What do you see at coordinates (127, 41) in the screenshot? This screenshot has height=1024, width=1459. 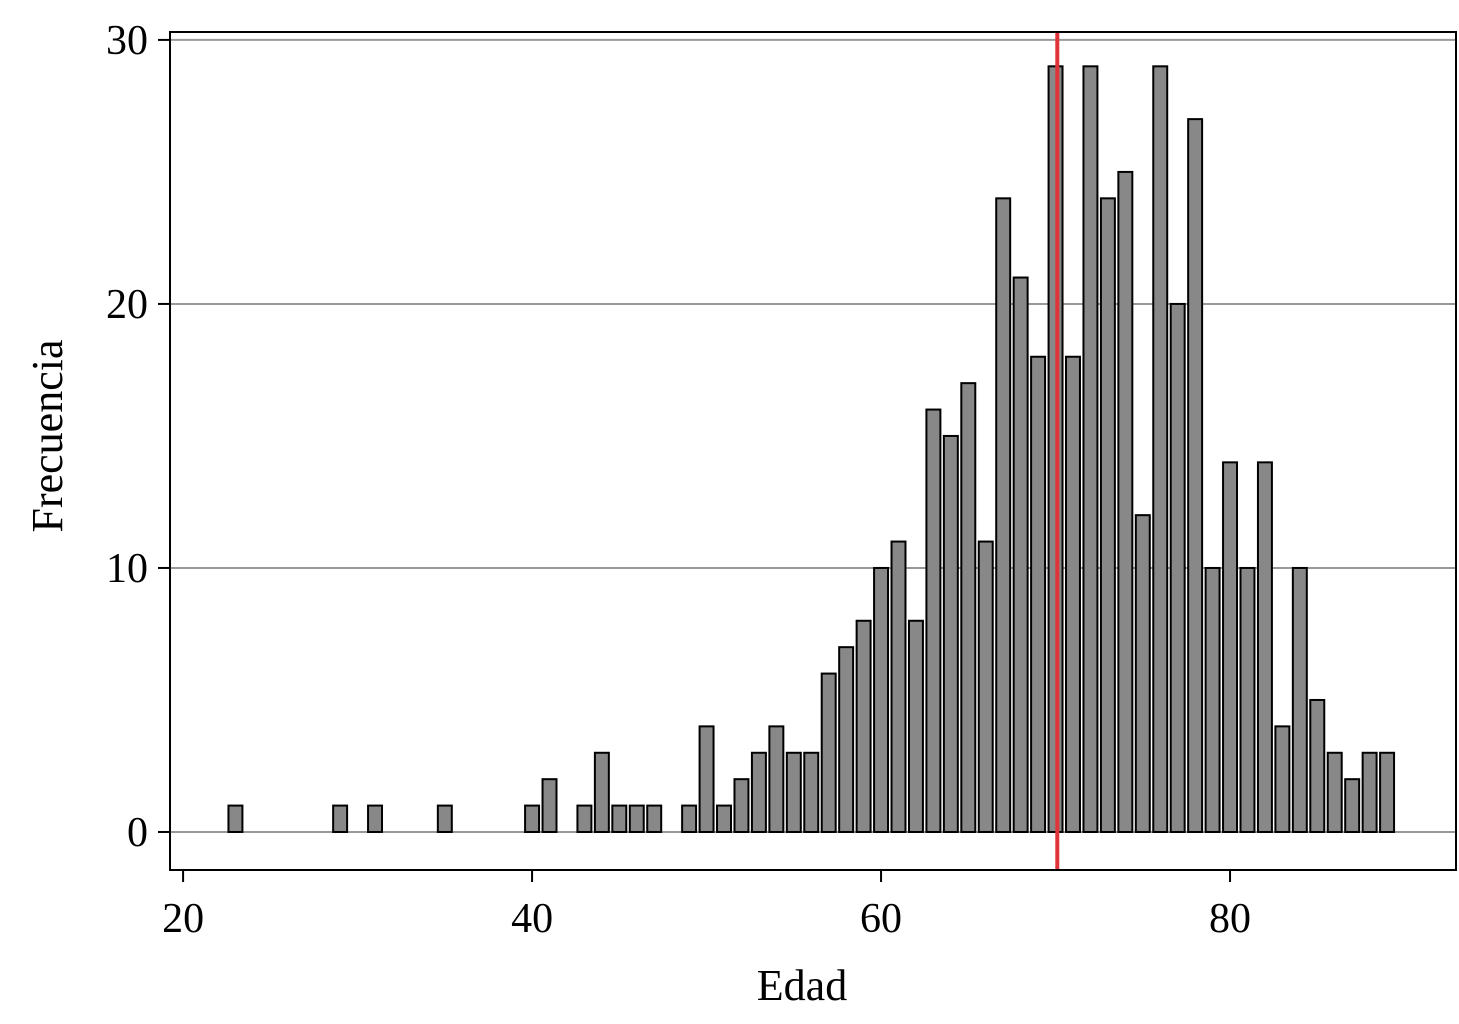 I see `y-tick-label: 30` at bounding box center [127, 41].